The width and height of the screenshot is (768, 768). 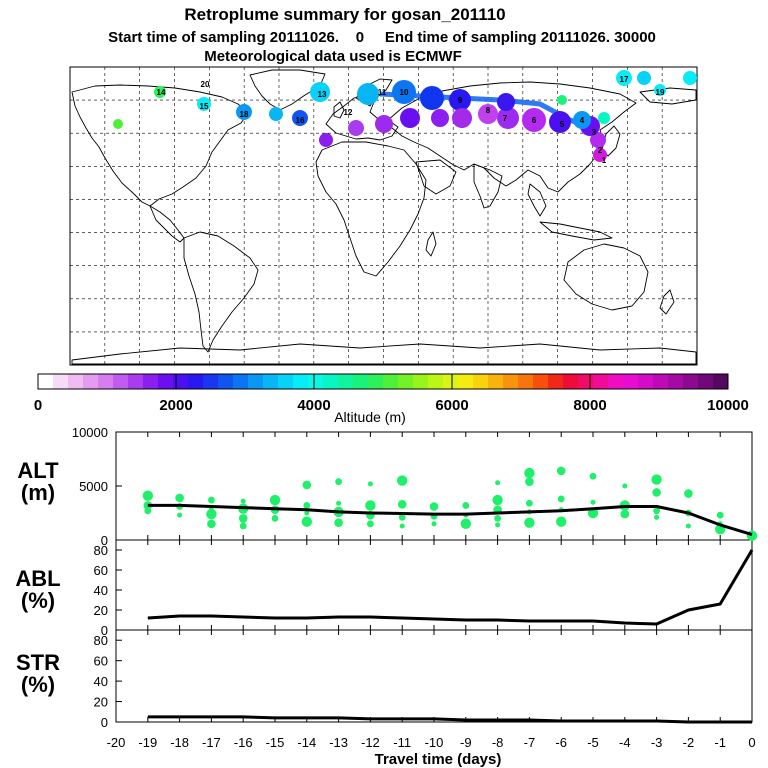 What do you see at coordinates (211, 742) in the screenshot?
I see `x-tick-label: -17` at bounding box center [211, 742].